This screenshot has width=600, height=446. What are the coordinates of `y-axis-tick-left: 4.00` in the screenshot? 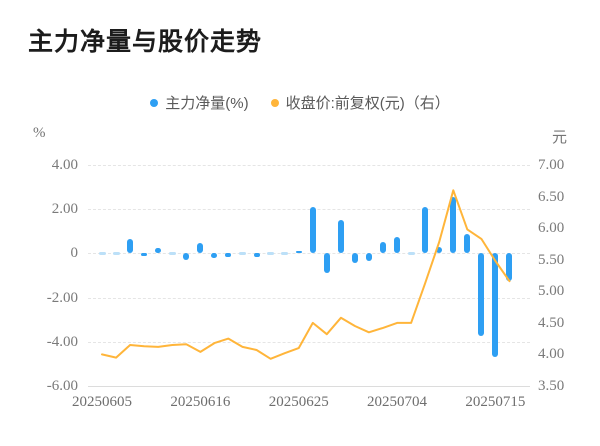 It's located at (64, 165).